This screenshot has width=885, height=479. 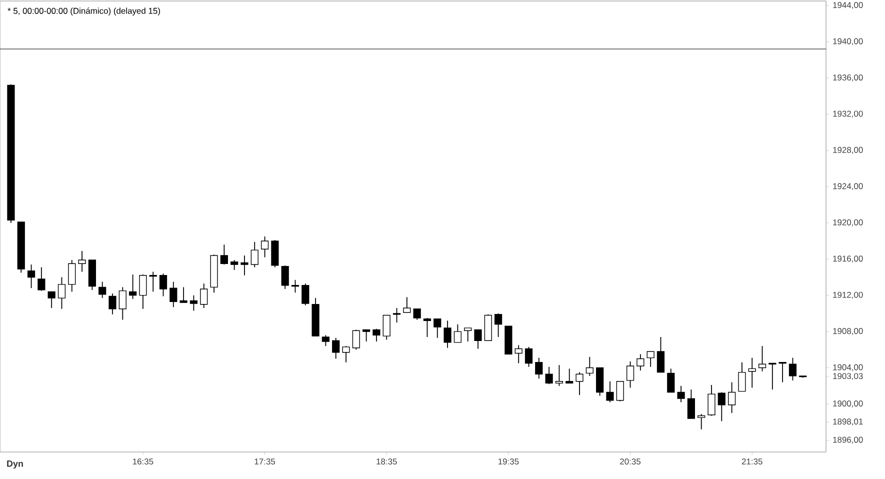 What do you see at coordinates (630, 461) in the screenshot?
I see `x-tick-label: 20:35` at bounding box center [630, 461].